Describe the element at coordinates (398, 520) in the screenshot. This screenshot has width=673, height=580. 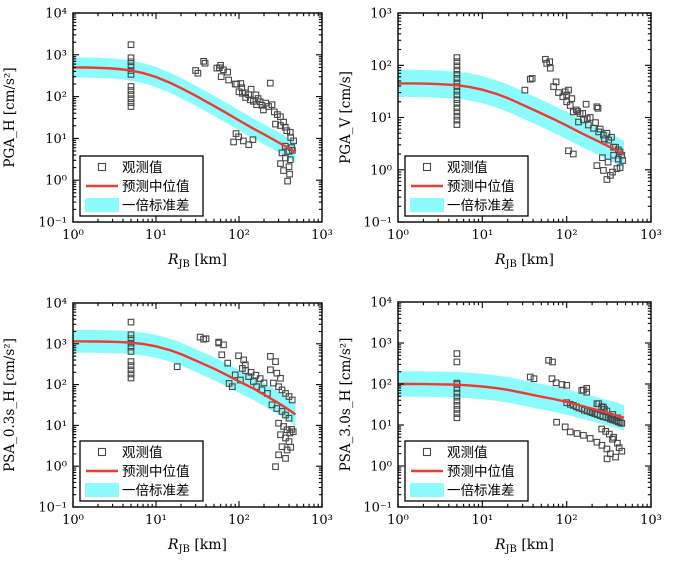
I see `x-tick-label: 10⁰` at that location.